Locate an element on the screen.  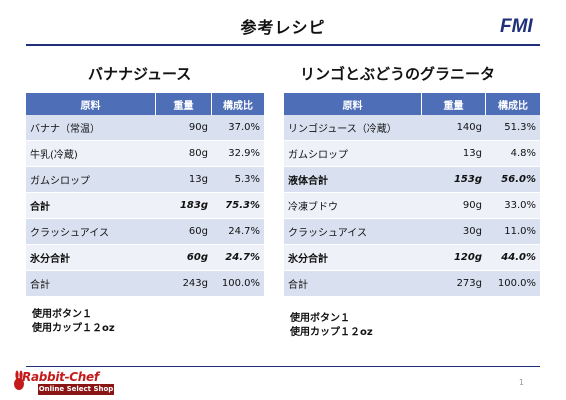
ratio-cell: 4.8% is located at coordinates (513, 154).